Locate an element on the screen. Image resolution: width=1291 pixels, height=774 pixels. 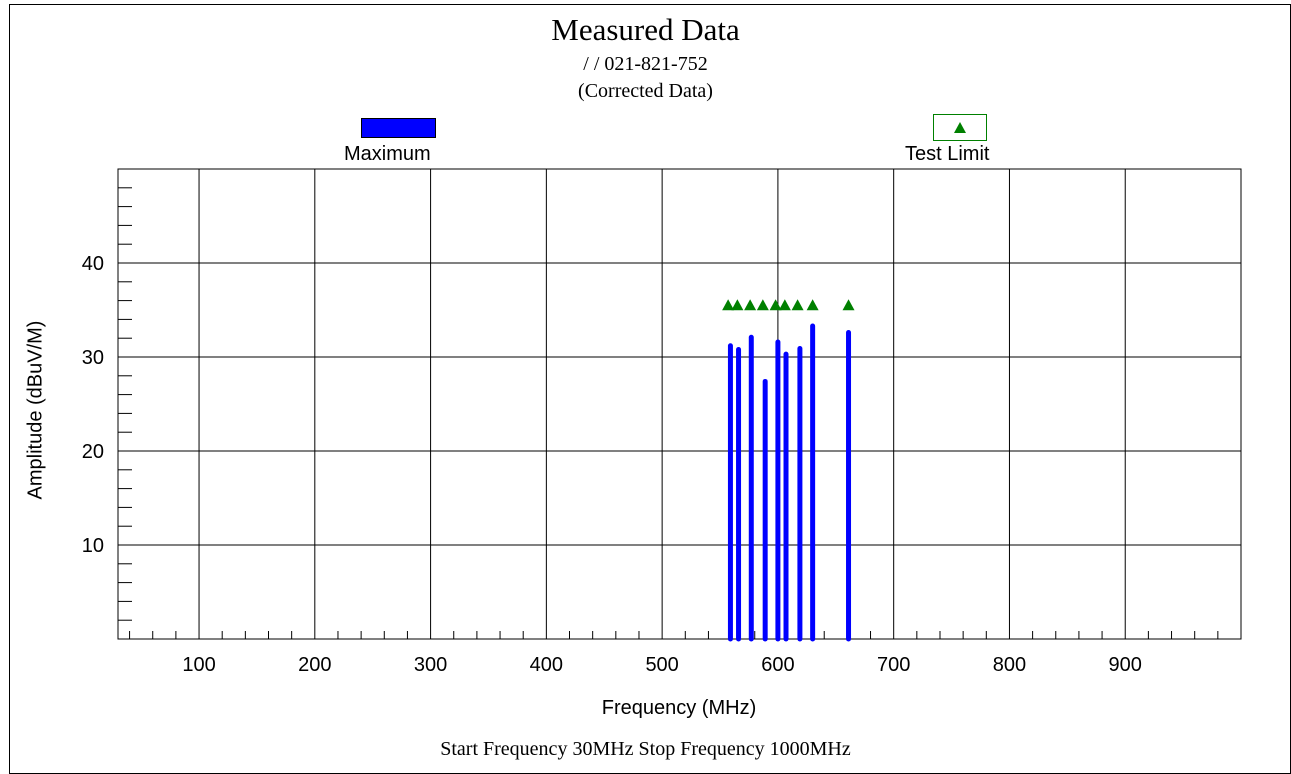
x-tick-label: 700 is located at coordinates (893, 665).